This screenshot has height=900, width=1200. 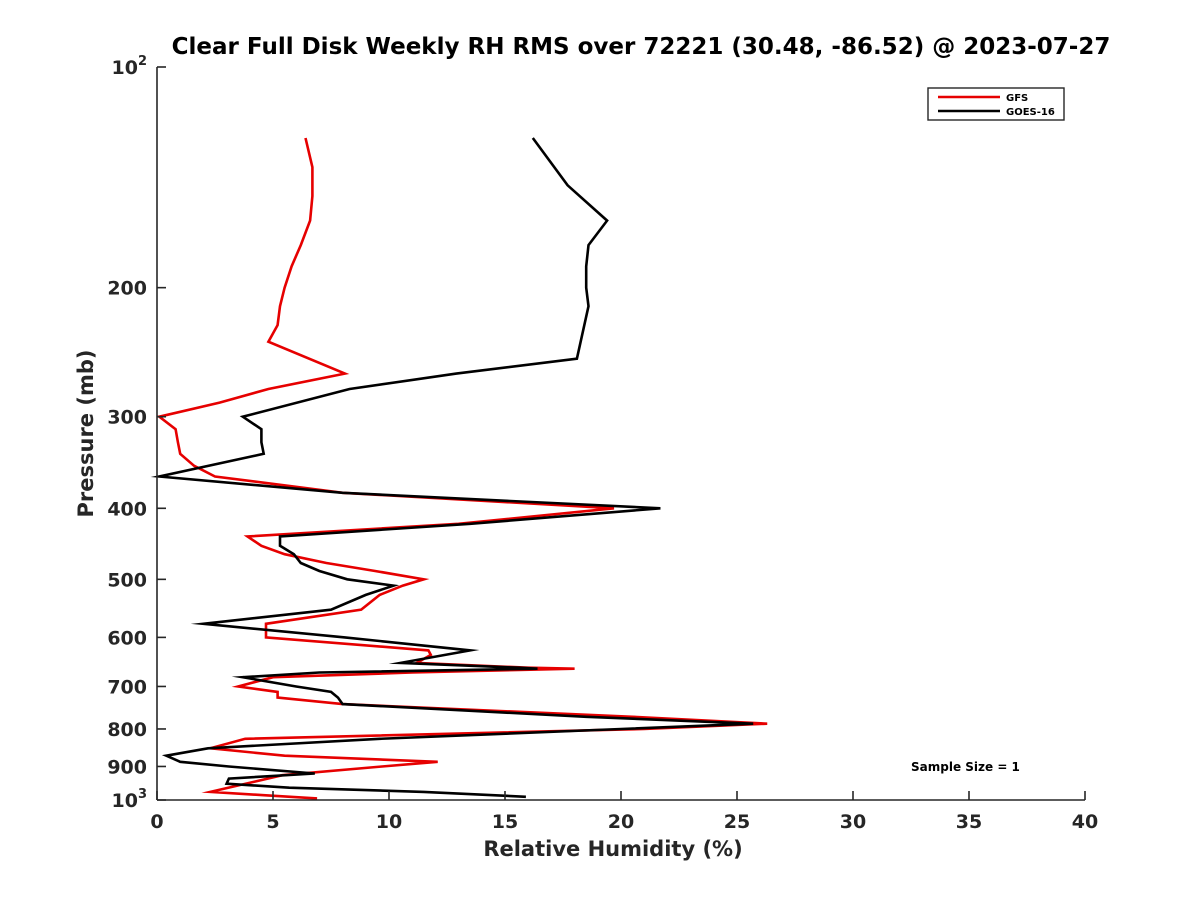 I want to click on x-tick-label: 5, so click(x=272, y=822).